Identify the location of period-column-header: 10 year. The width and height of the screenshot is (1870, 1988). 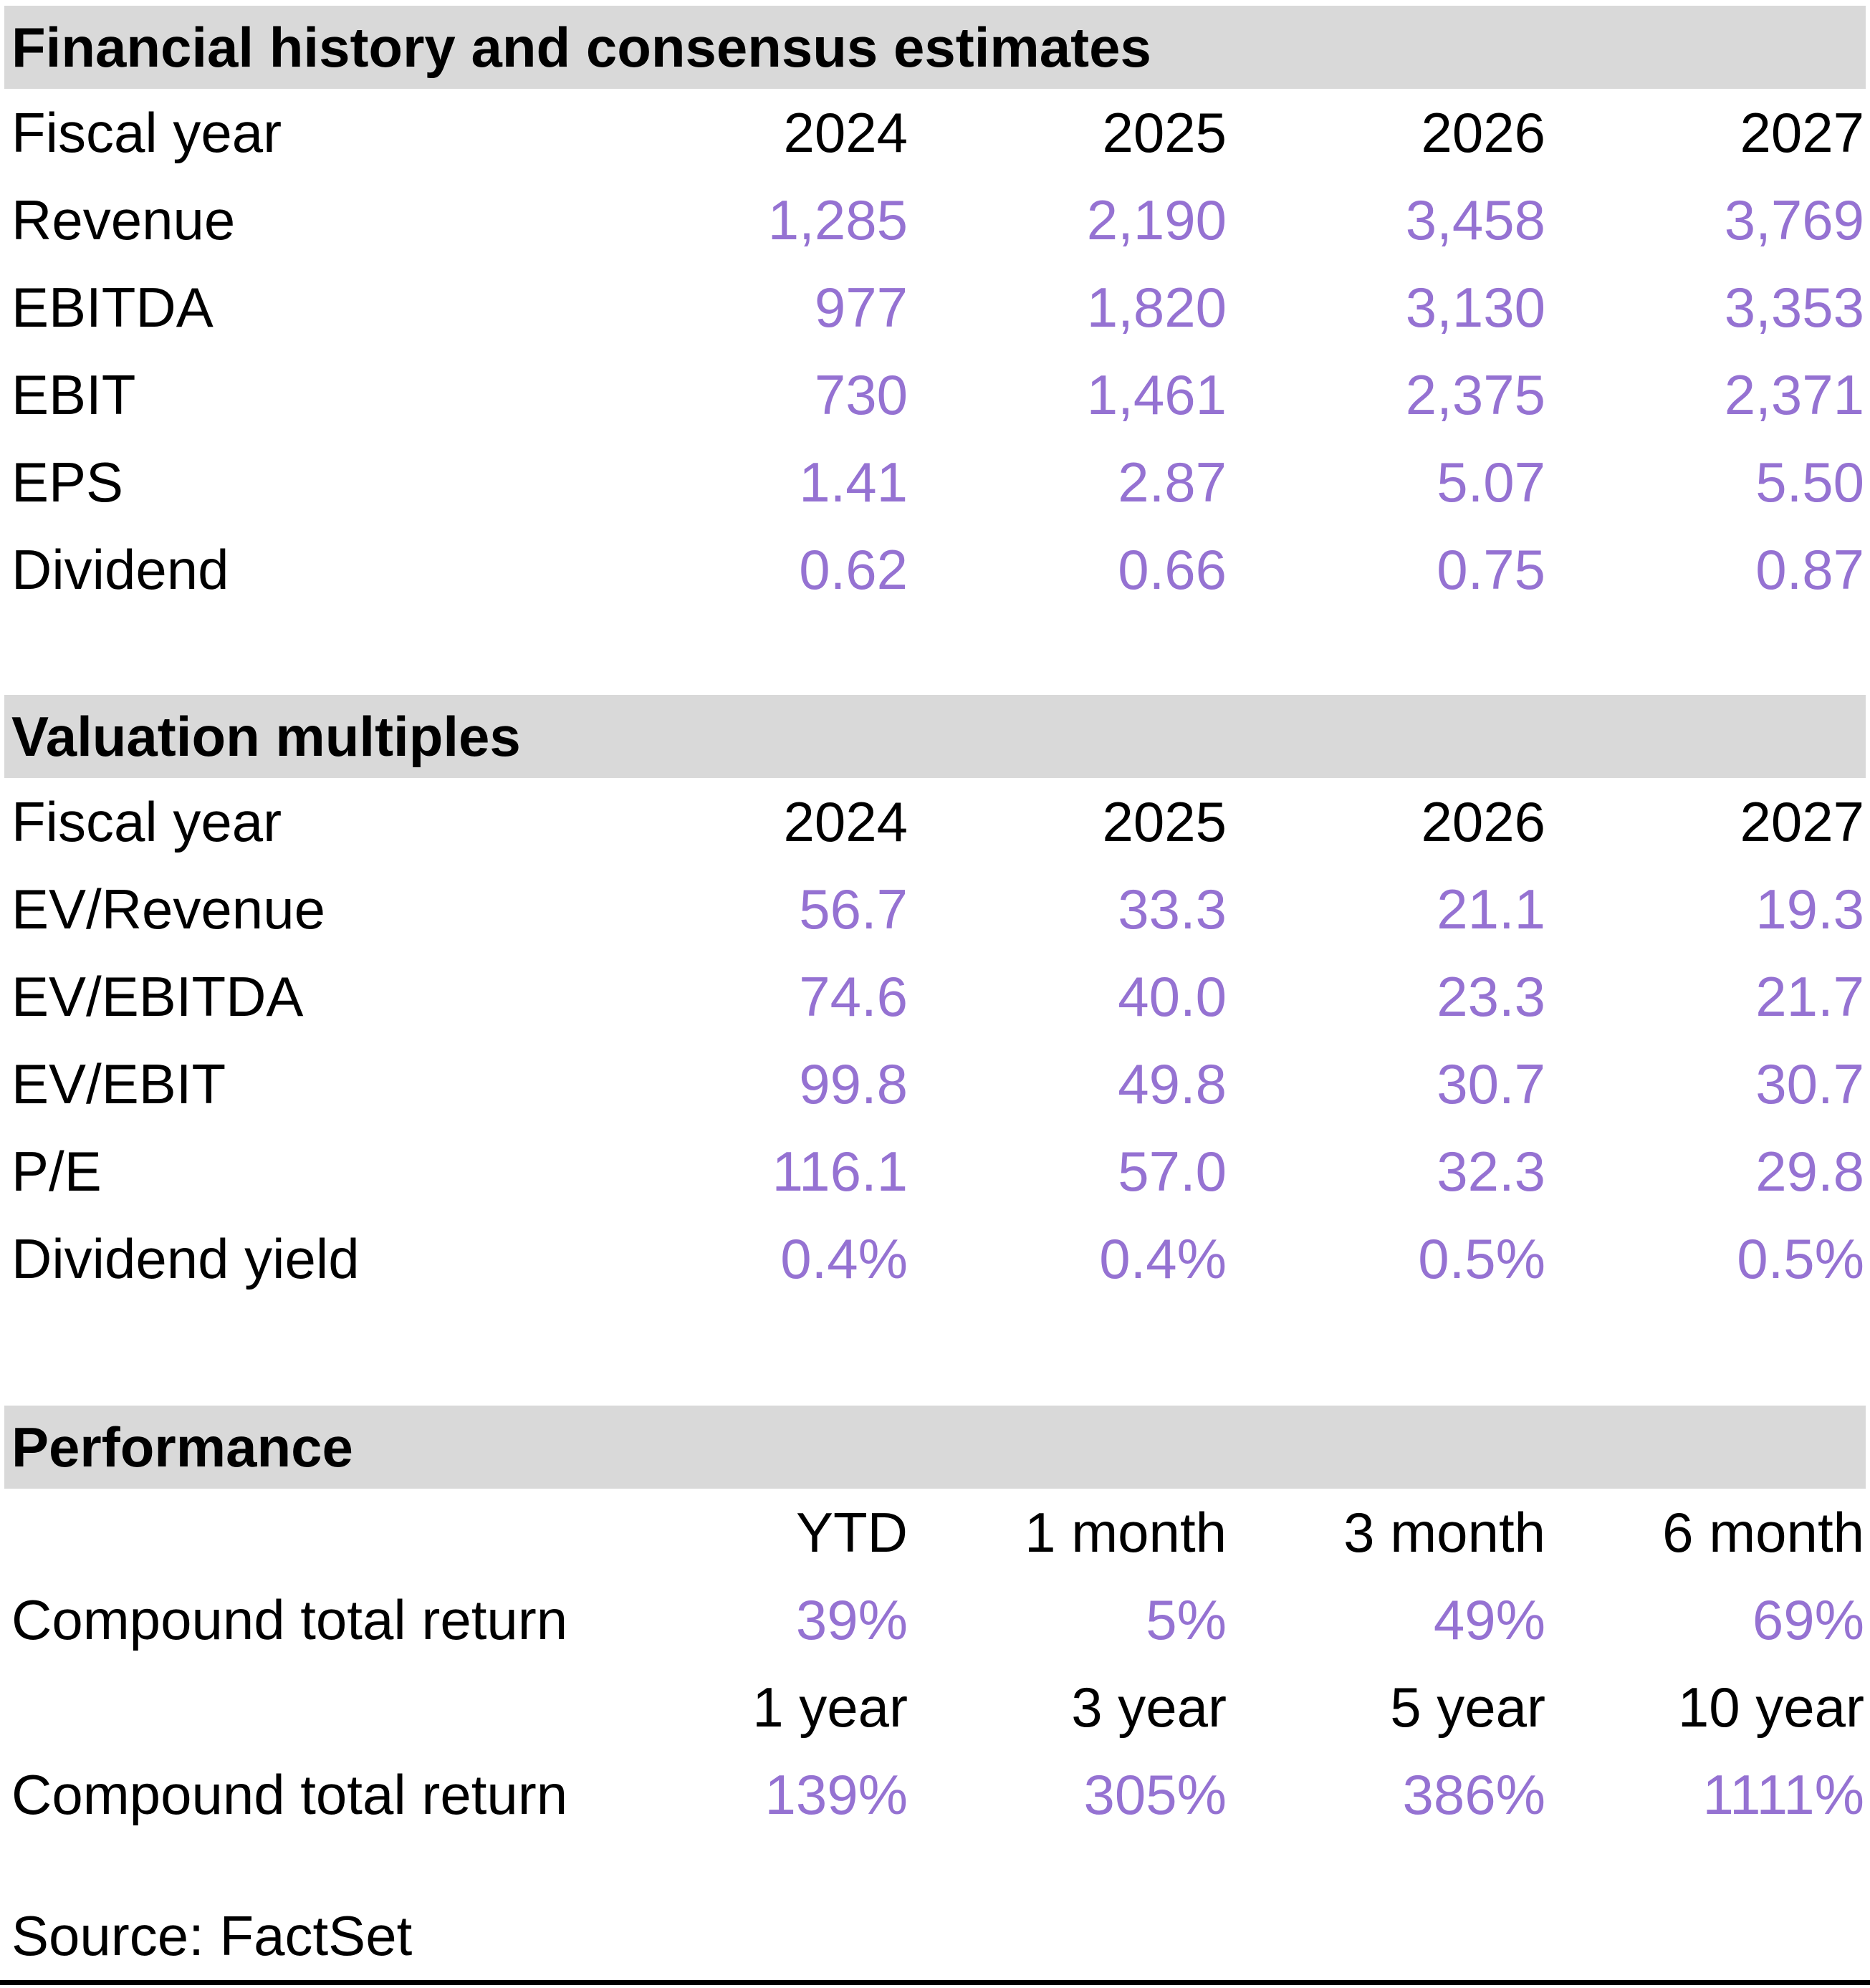
(1770, 1707).